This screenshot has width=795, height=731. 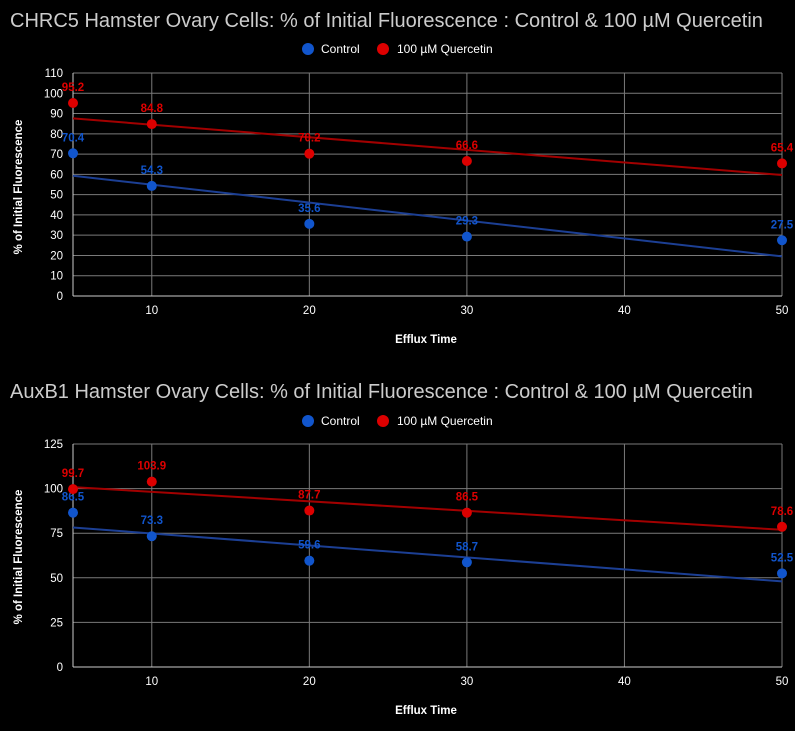 What do you see at coordinates (53, 490) in the screenshot?
I see `chart-2-ytick-100: 100` at bounding box center [53, 490].